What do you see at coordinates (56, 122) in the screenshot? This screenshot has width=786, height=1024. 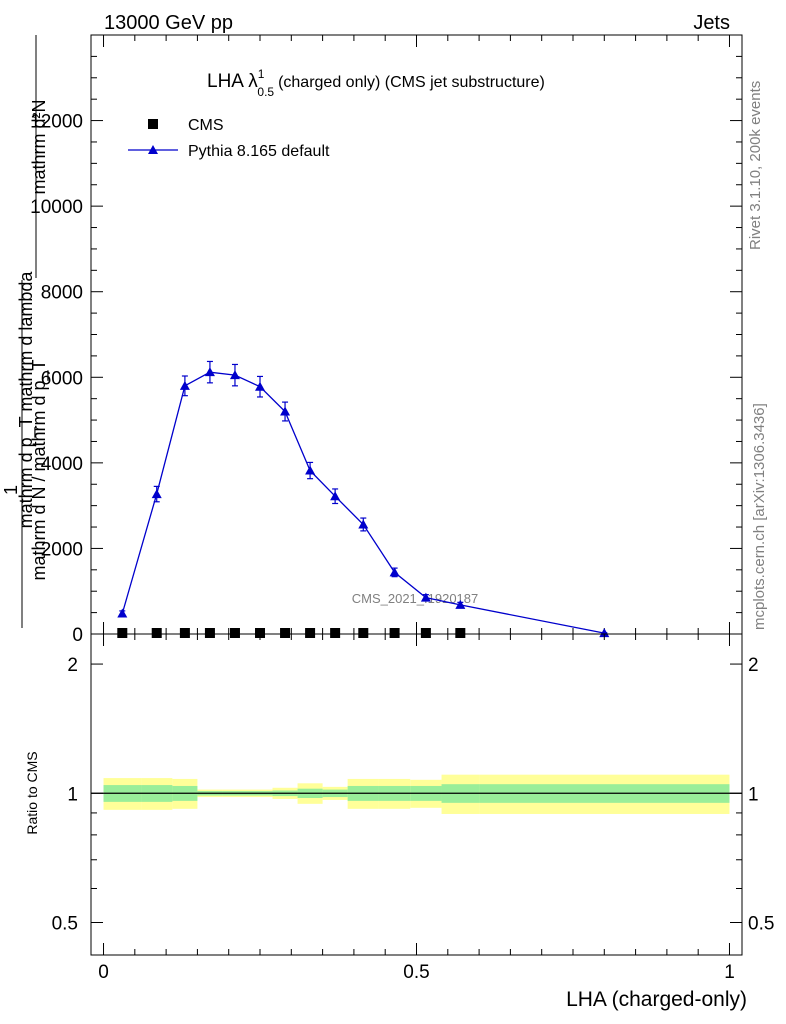 I see `y-tick-label: 12000` at bounding box center [56, 122].